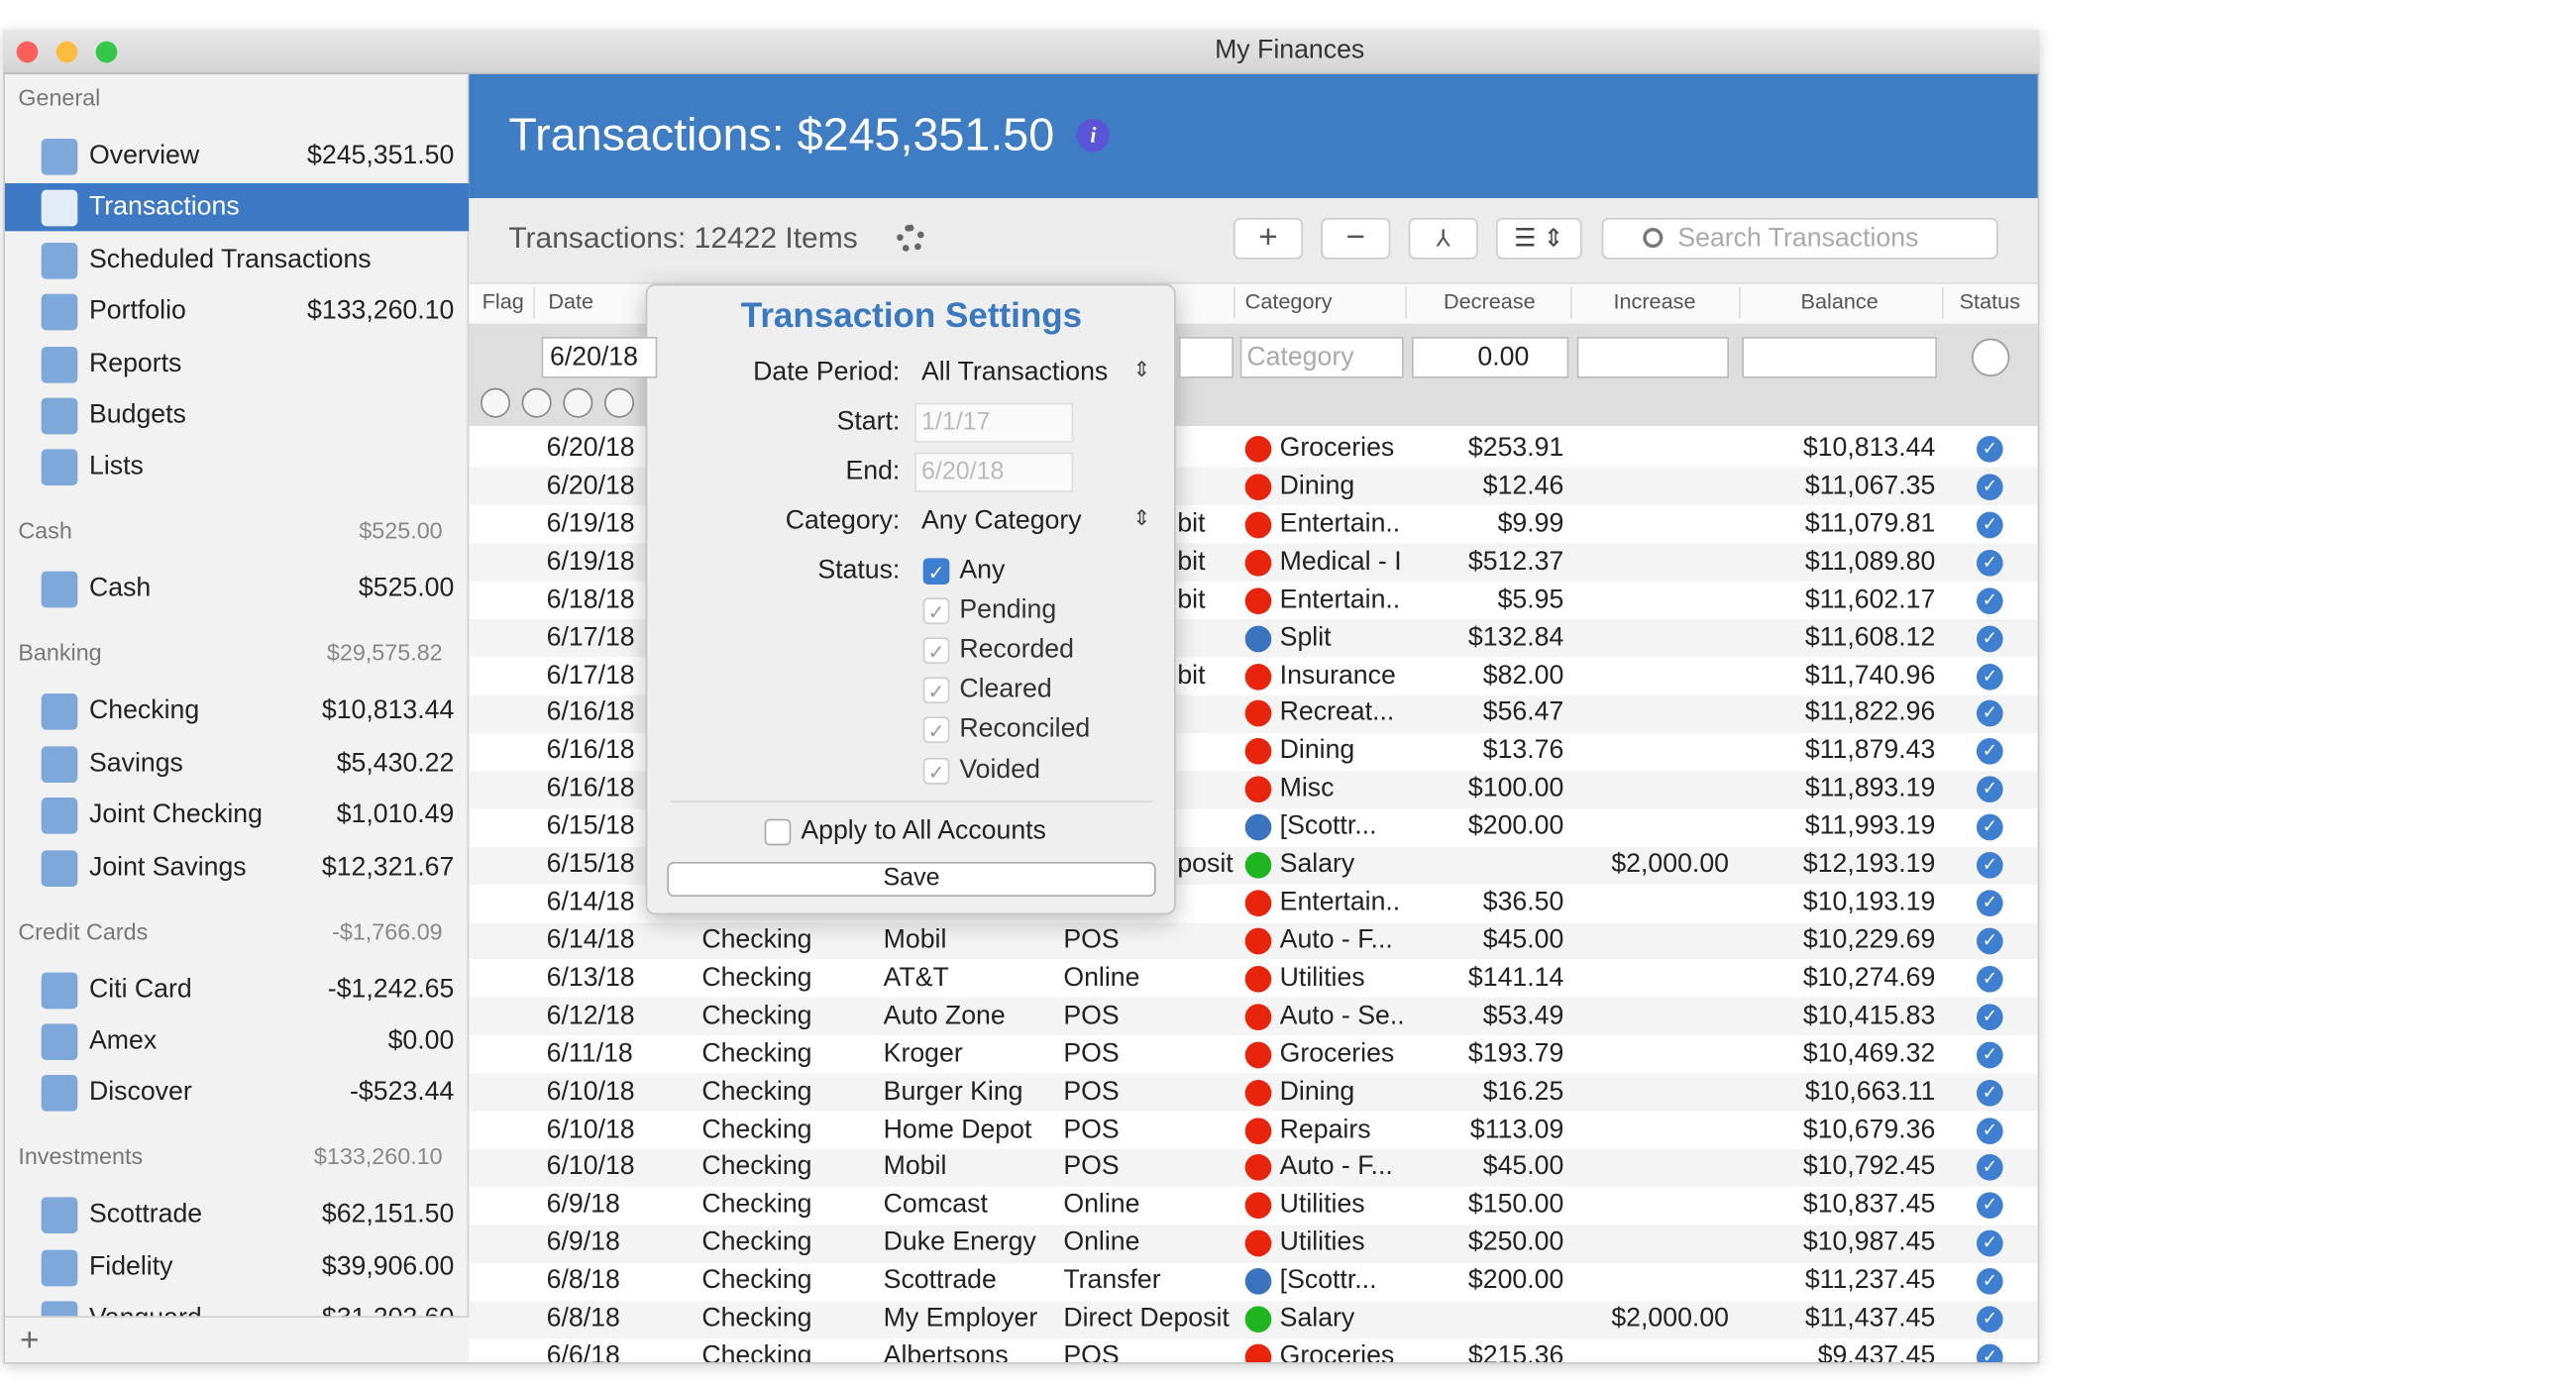 This screenshot has height=1387, width=2576. What do you see at coordinates (1094, 136) in the screenshot?
I see `info-icon: i` at bounding box center [1094, 136].